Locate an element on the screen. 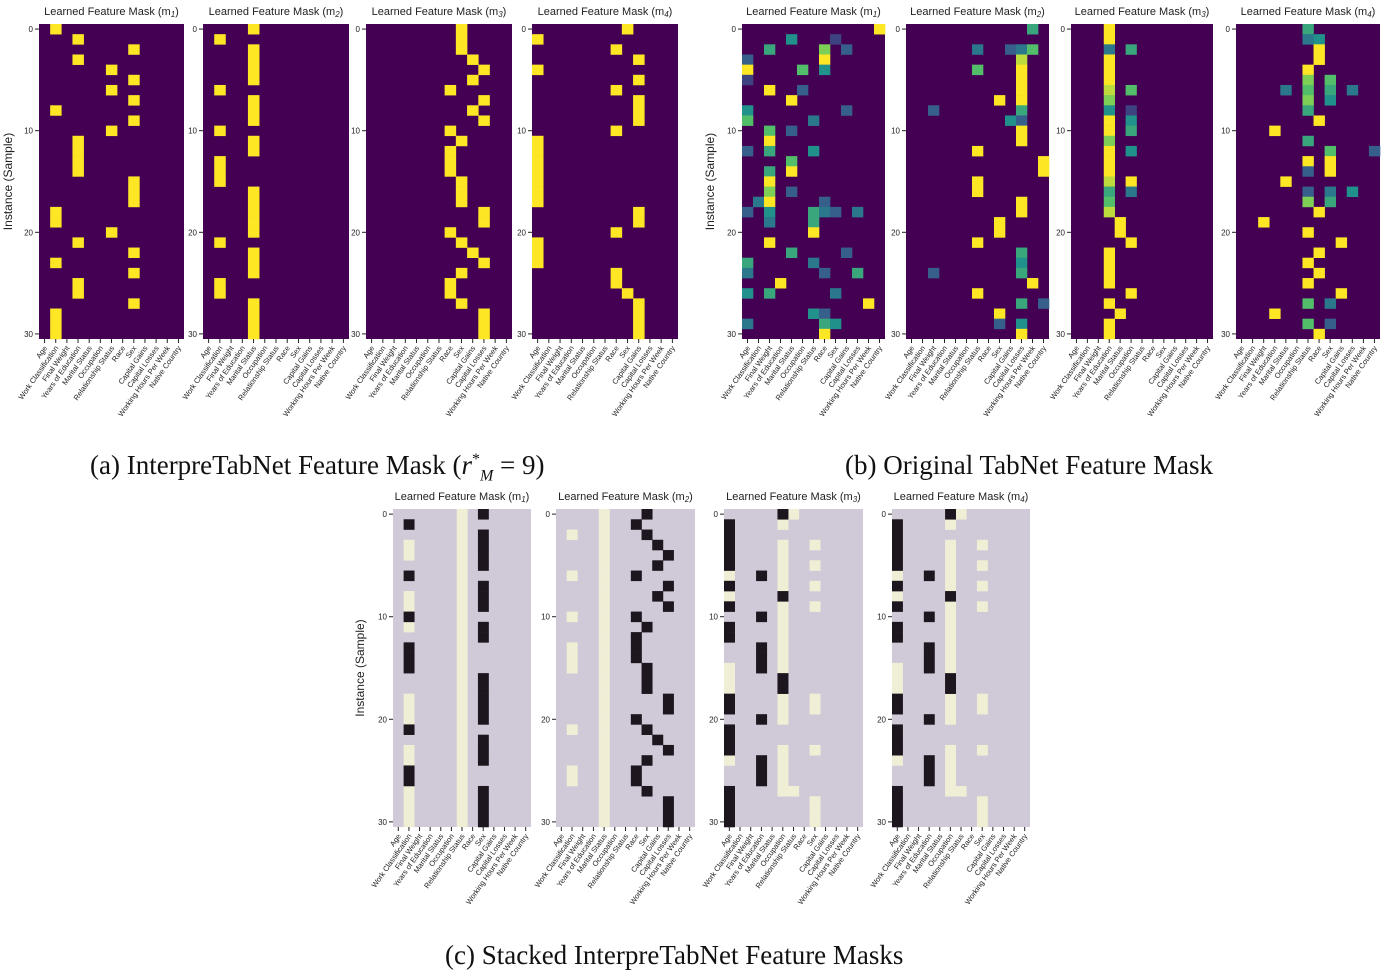 This screenshot has height=980, width=1382. panel-title: Learned Feature Mask (m1) is located at coordinates (462, 497).